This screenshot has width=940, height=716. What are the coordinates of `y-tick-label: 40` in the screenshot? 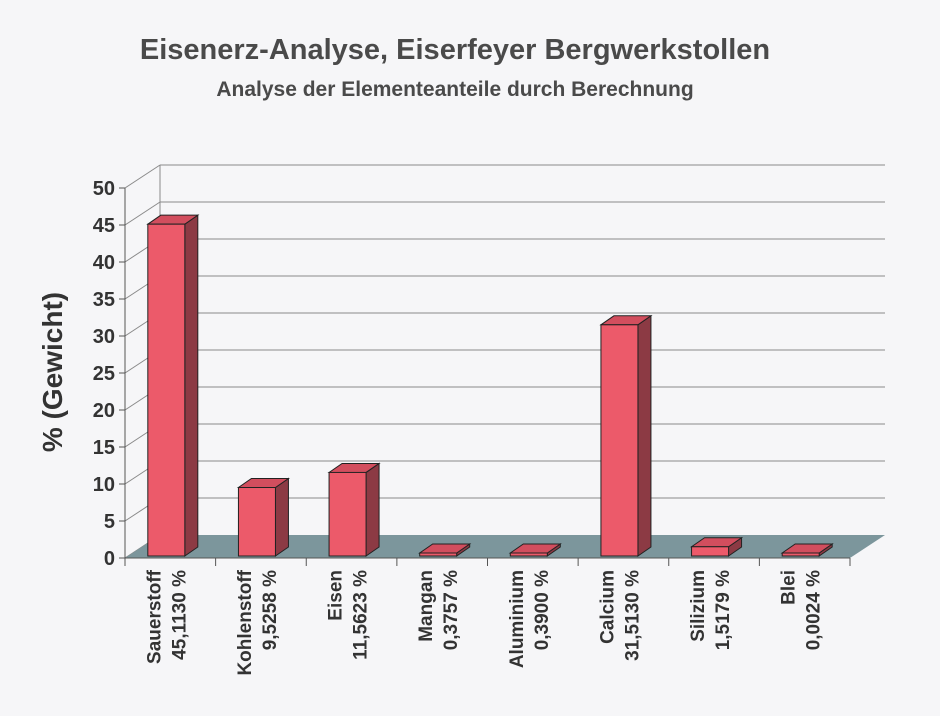 It's located at (104, 263).